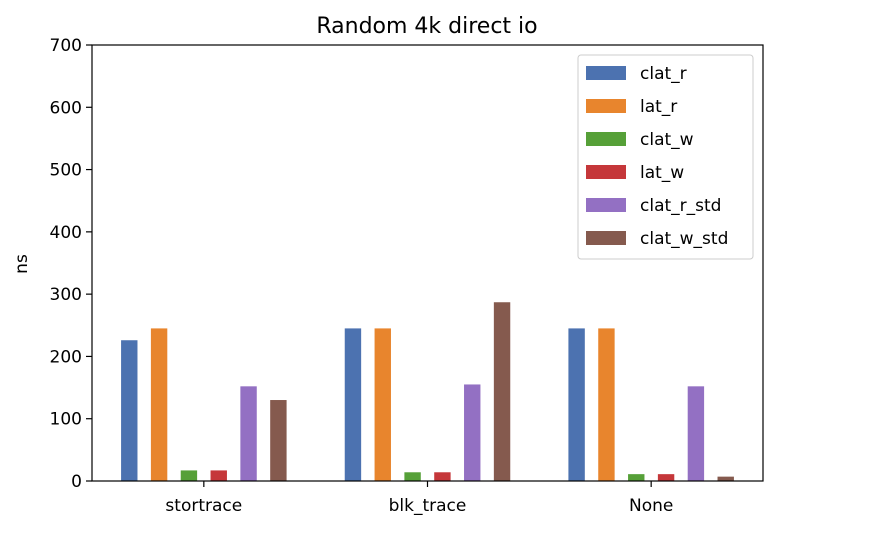 The height and width of the screenshot is (536, 872). I want to click on x-axis-ticks: stortrace blk_trace None, so click(419, 498).